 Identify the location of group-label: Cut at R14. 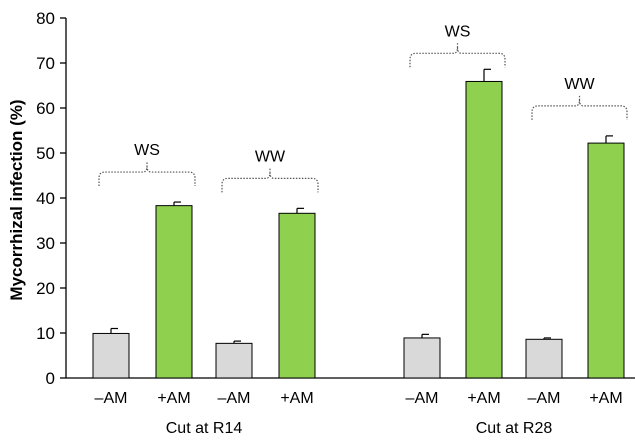
(204, 428).